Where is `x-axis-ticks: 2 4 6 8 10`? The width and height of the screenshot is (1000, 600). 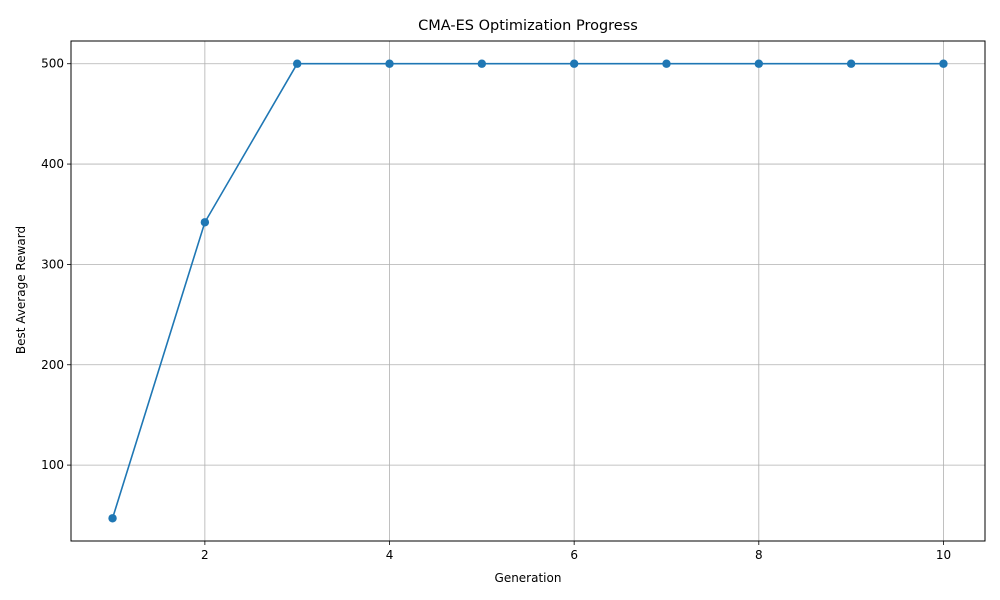 x-axis-ticks: 2 4 6 8 10 is located at coordinates (576, 551).